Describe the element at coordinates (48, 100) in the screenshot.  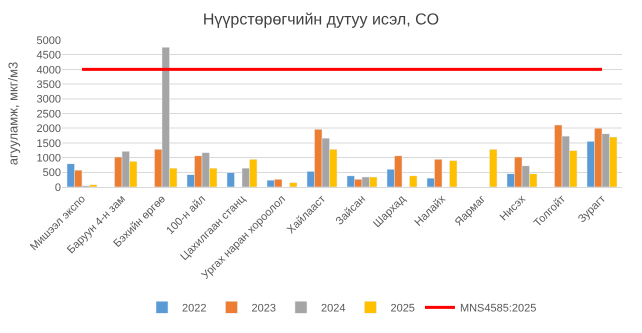
I see `y-tick-label: 3000` at that location.